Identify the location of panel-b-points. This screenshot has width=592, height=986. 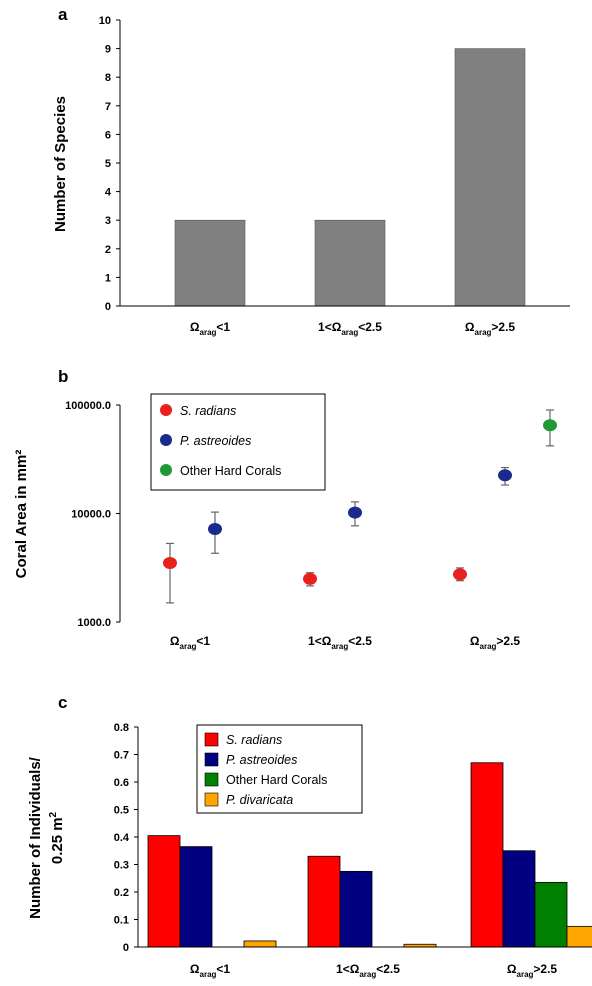
(360, 506).